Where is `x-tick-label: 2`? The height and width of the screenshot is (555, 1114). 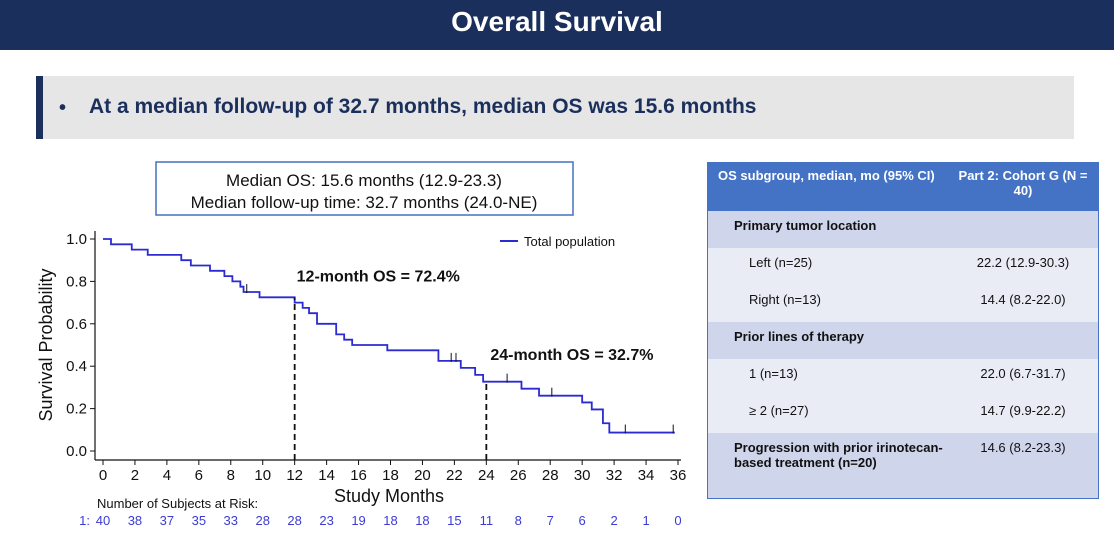 x-tick-label: 2 is located at coordinates (135, 475).